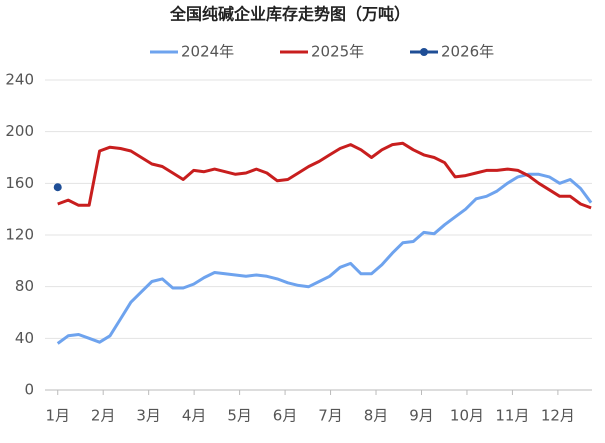  I want to click on x-tick-label: 12月, so click(558, 416).